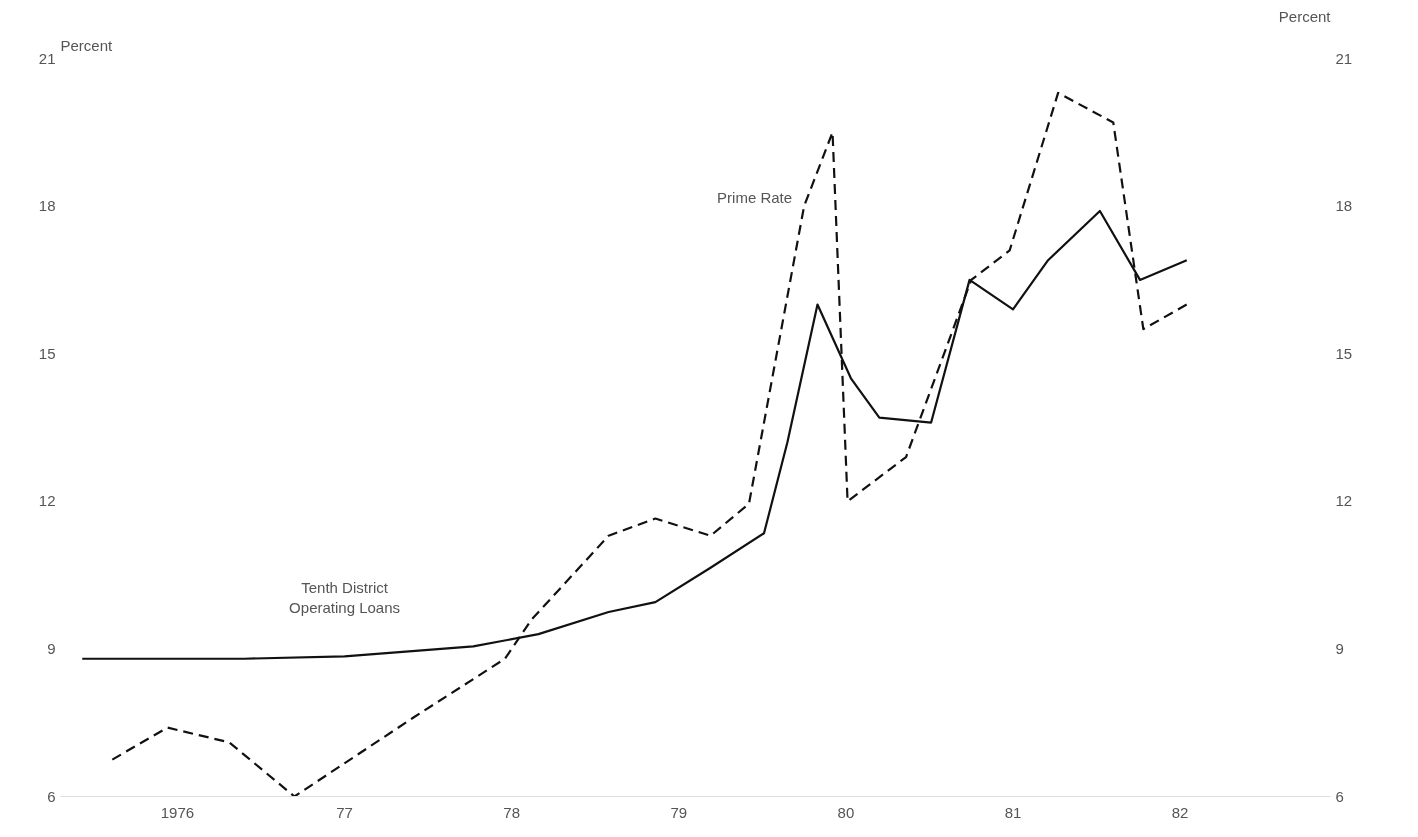  I want to click on y-tick-label: 12, so click(47, 501).